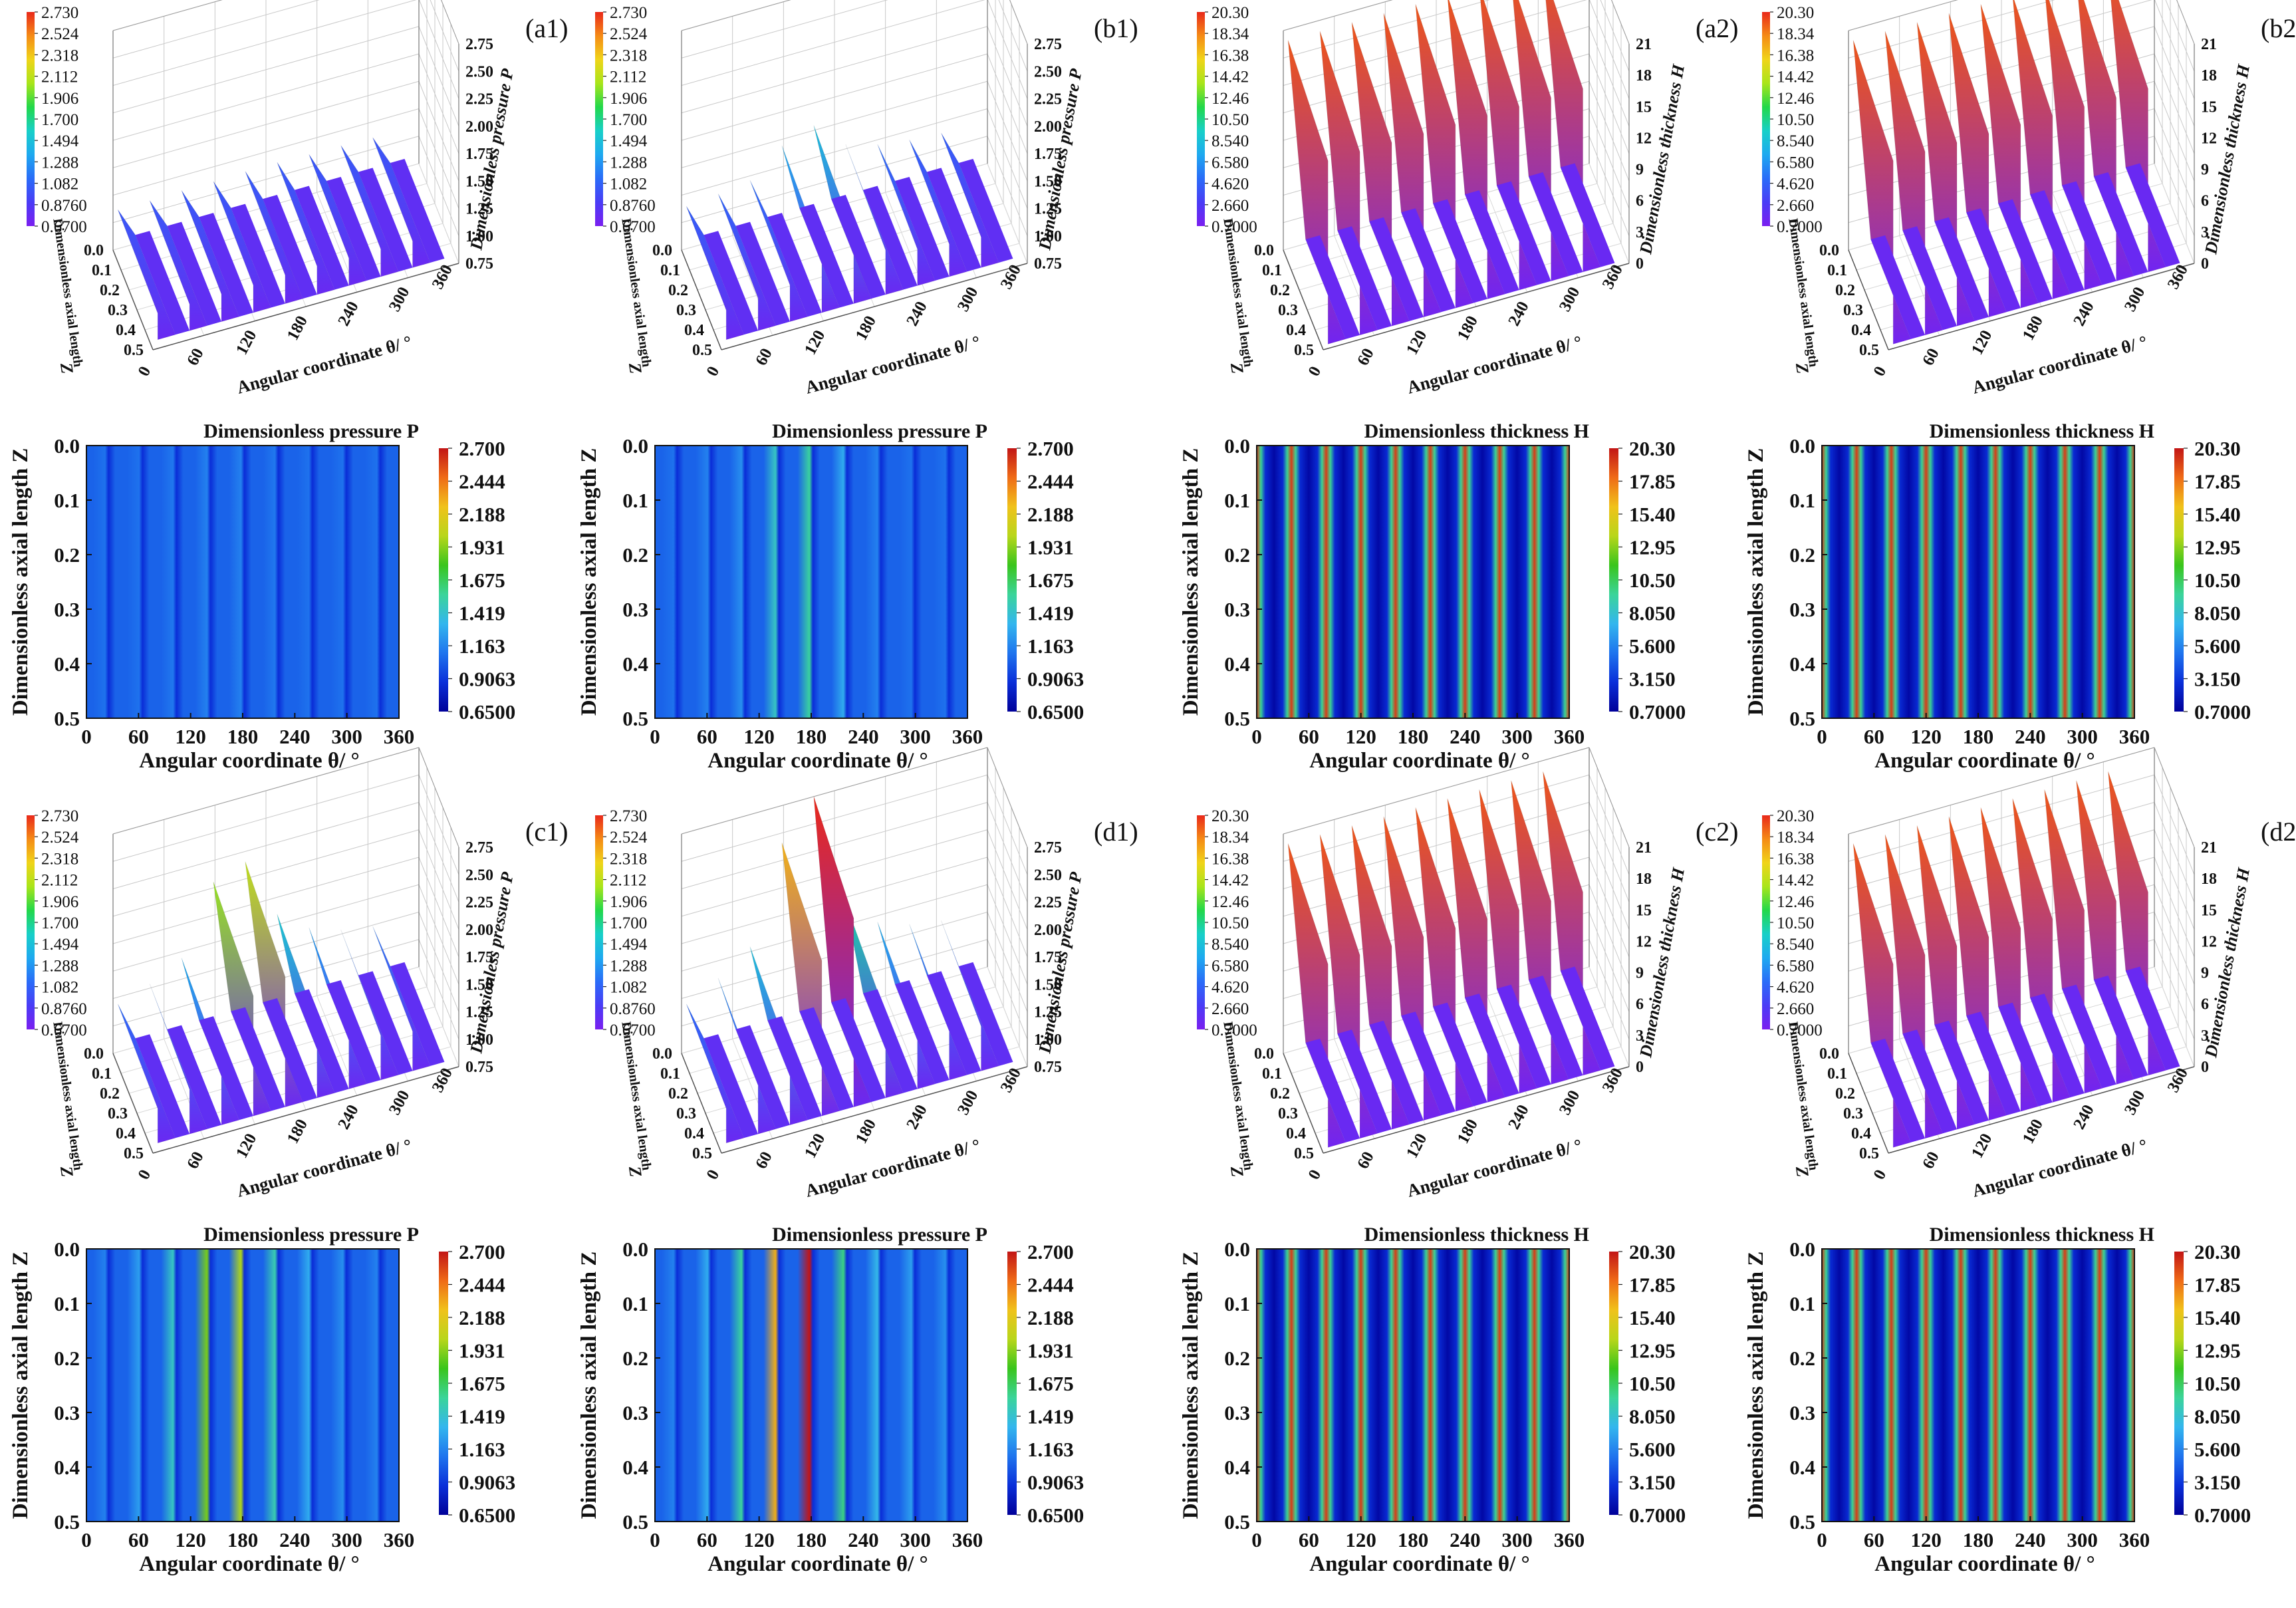 This screenshot has height=1608, width=2296. Describe the element at coordinates (60, 141) in the screenshot. I see `colorbar-tick-label: 1.494` at that location.